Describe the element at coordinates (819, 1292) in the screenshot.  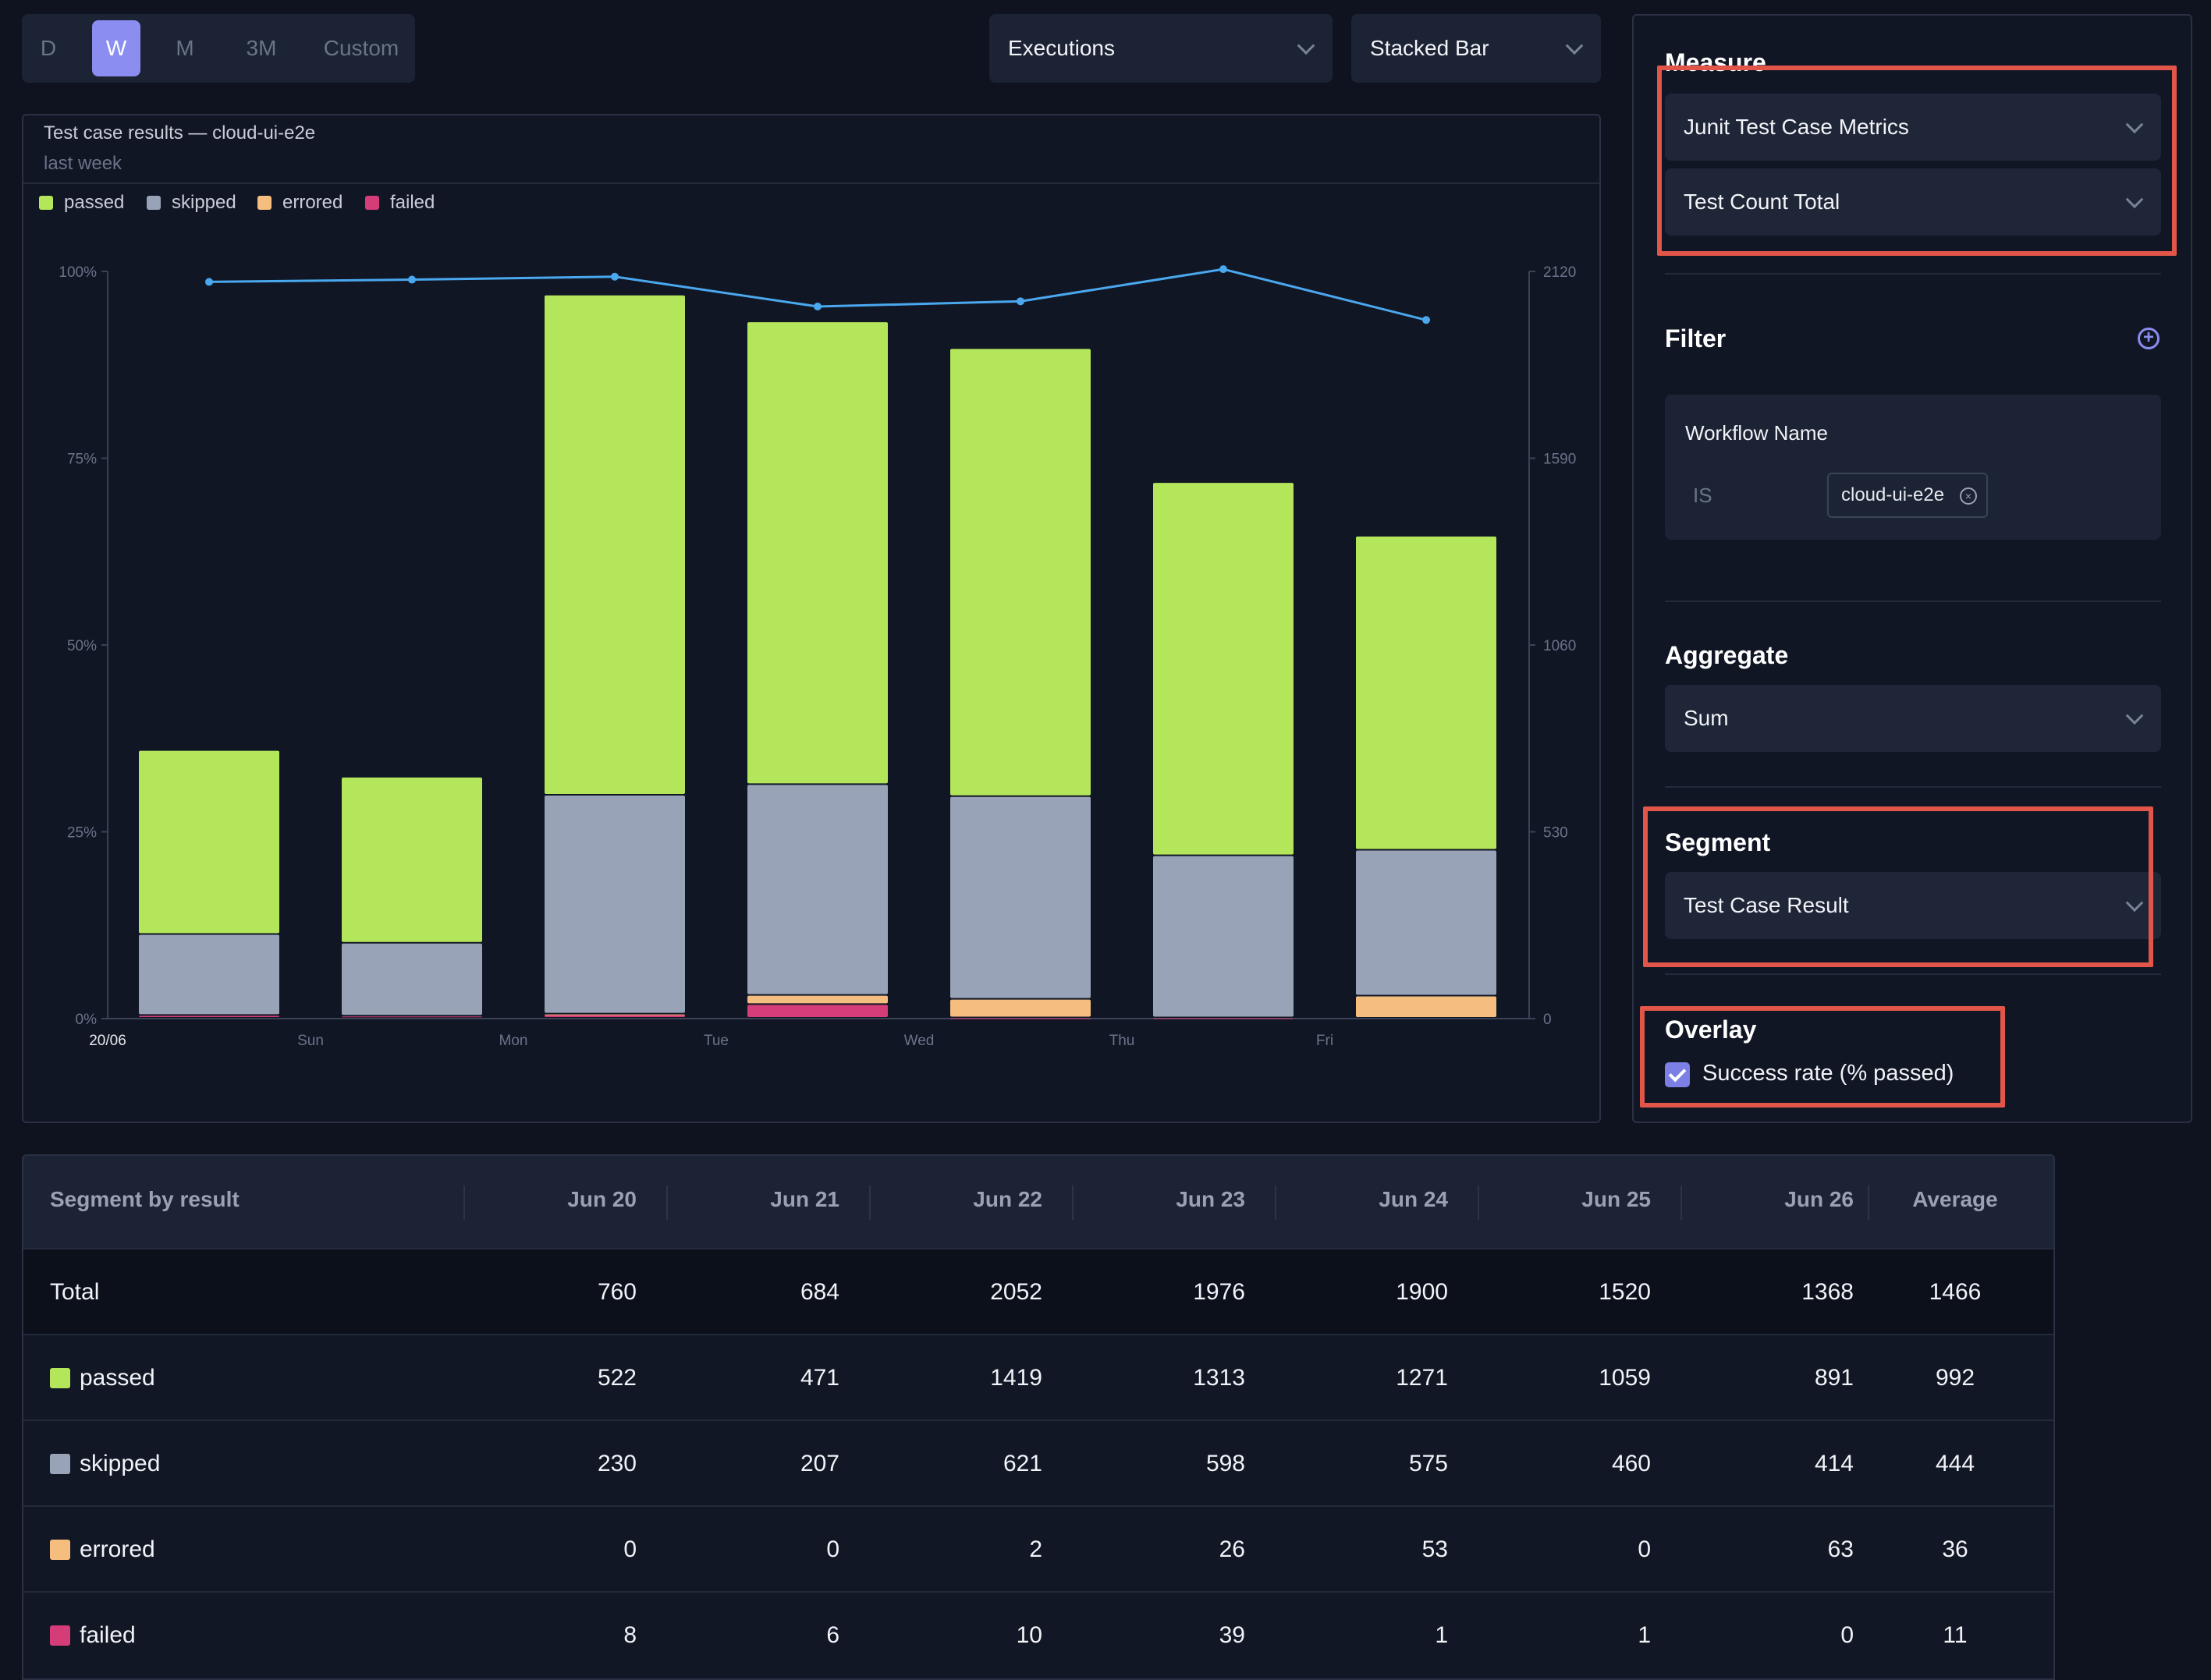
I see `table-cell: 684` at that location.